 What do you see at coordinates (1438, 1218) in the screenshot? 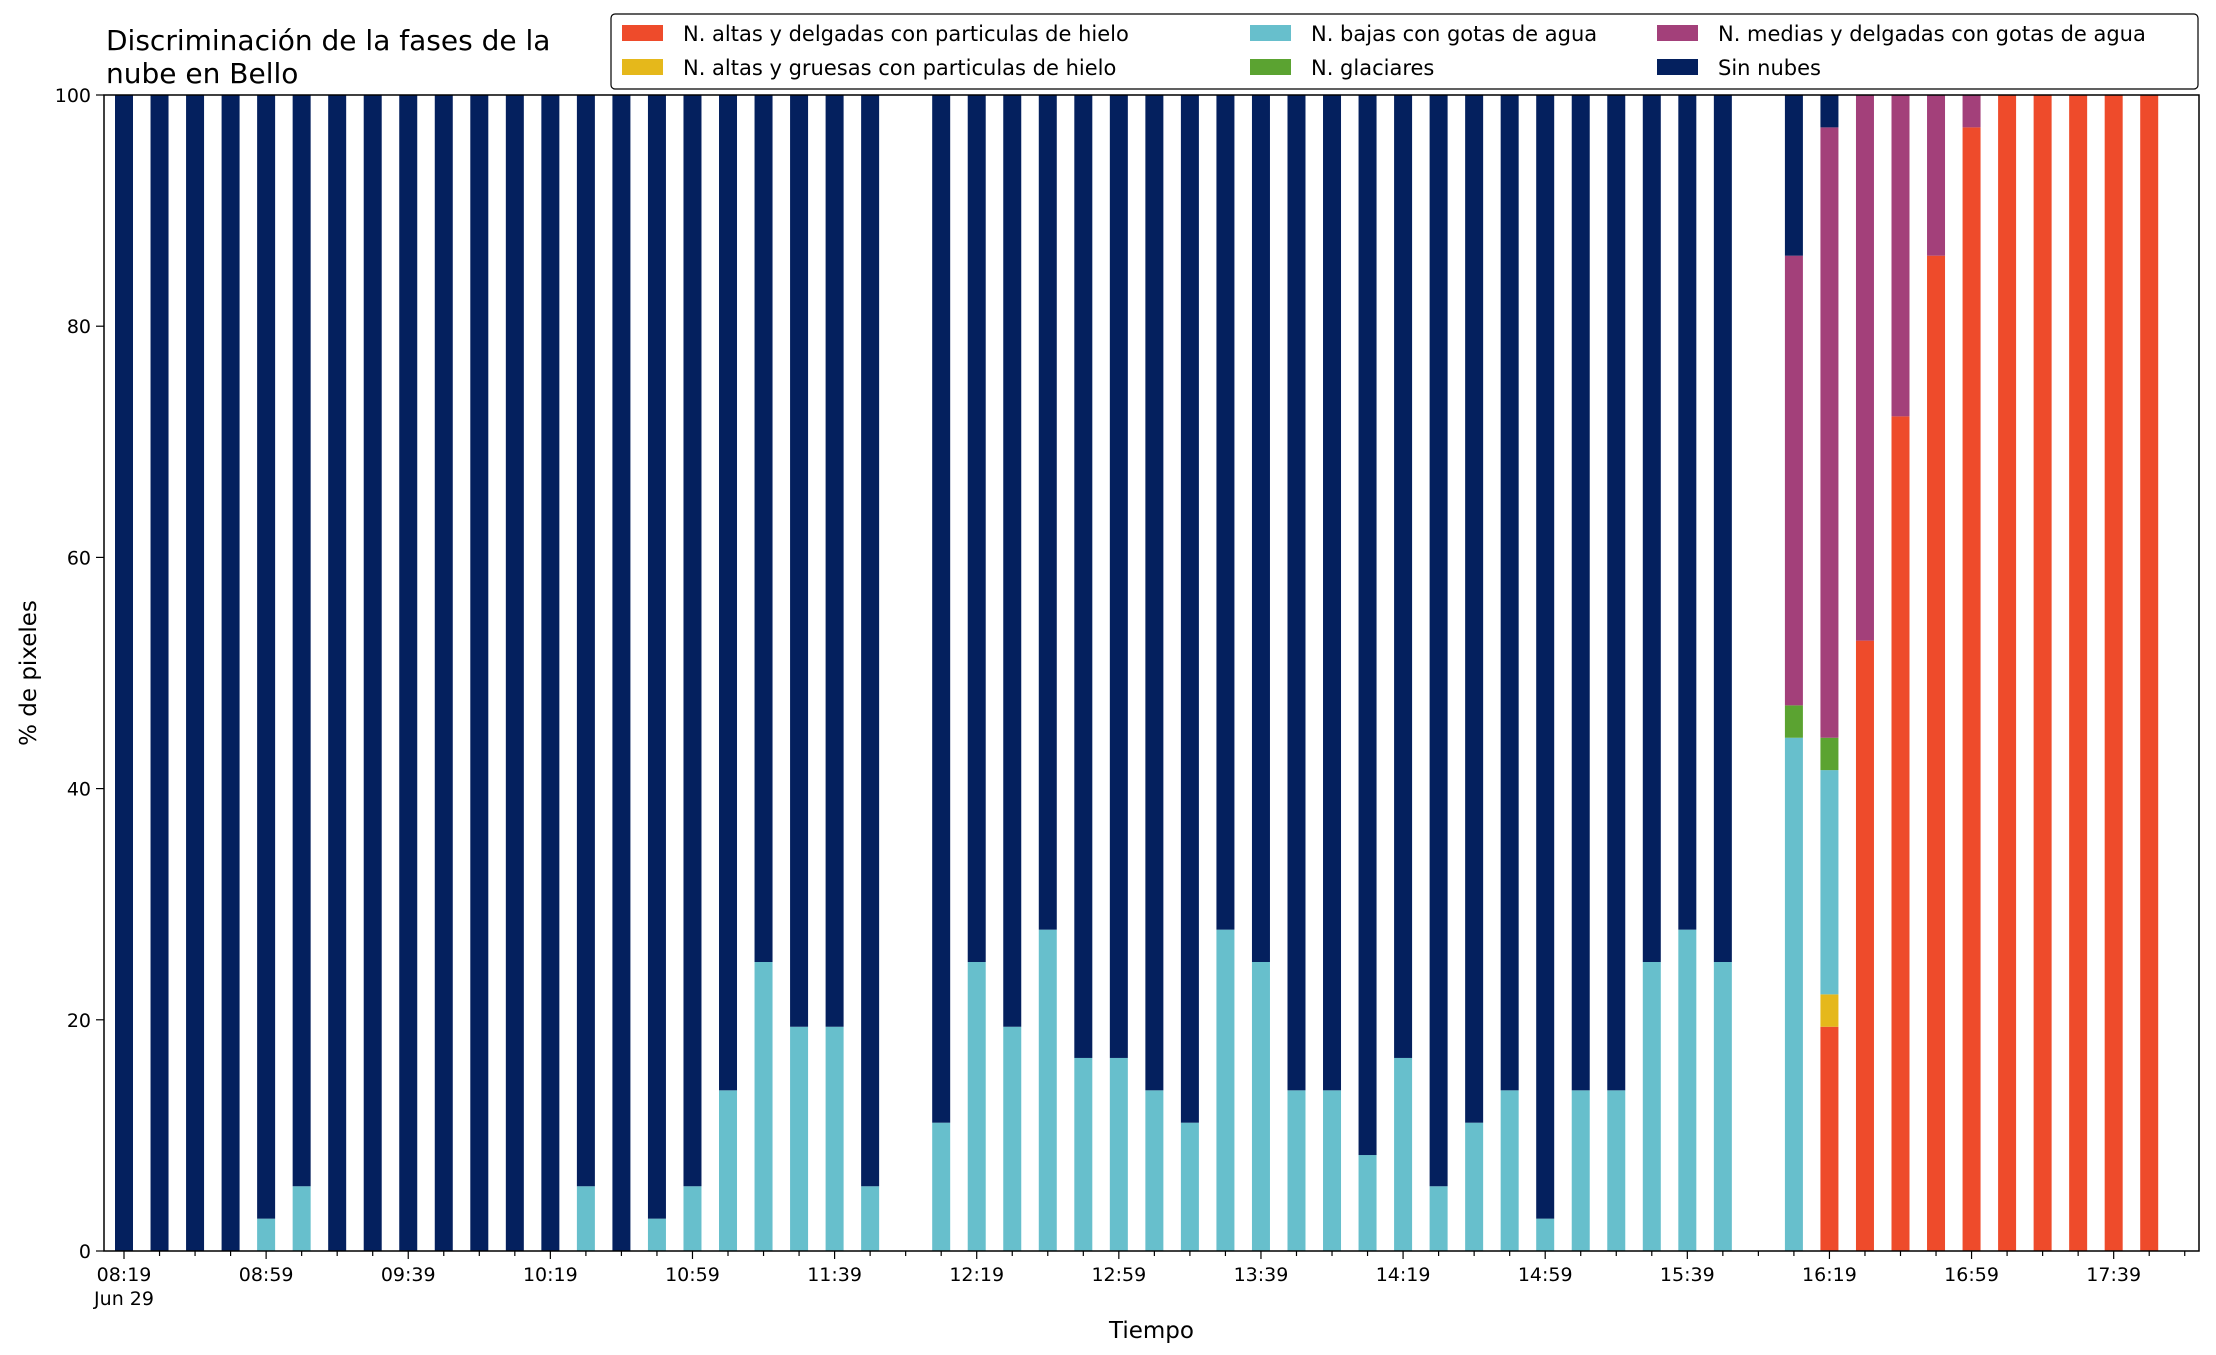
I see `bar-segment-1429-s2` at bounding box center [1438, 1218].